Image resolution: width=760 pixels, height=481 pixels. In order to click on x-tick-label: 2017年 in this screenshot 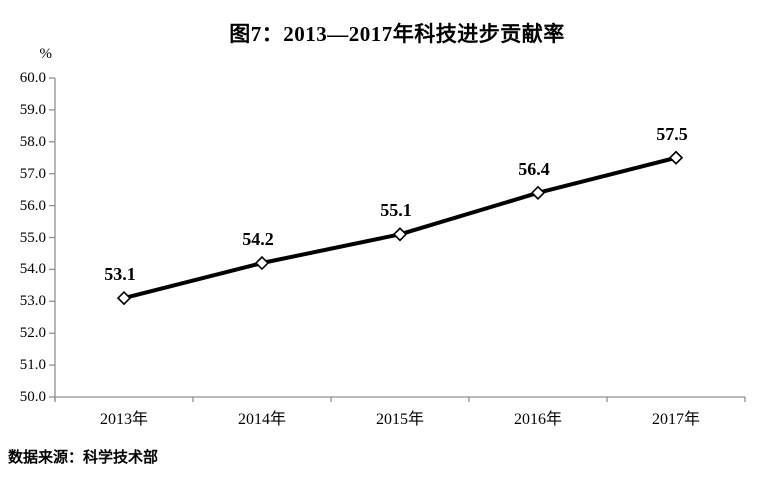, I will do `click(676, 419)`.